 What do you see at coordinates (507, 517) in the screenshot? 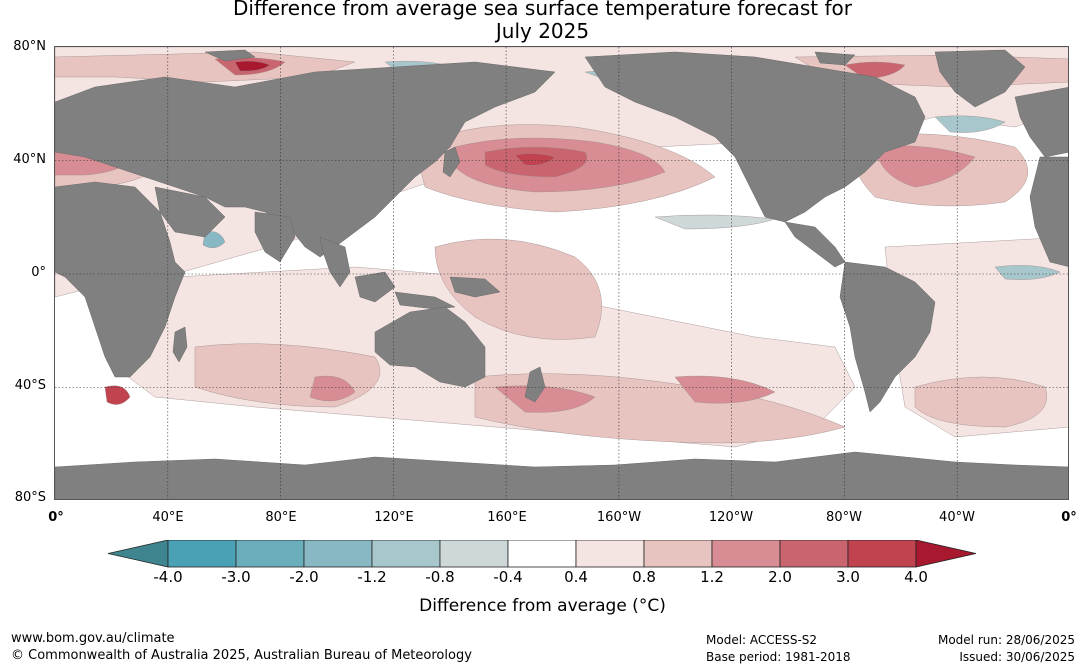
I see `lon-label-160e: 160°E` at bounding box center [507, 517].